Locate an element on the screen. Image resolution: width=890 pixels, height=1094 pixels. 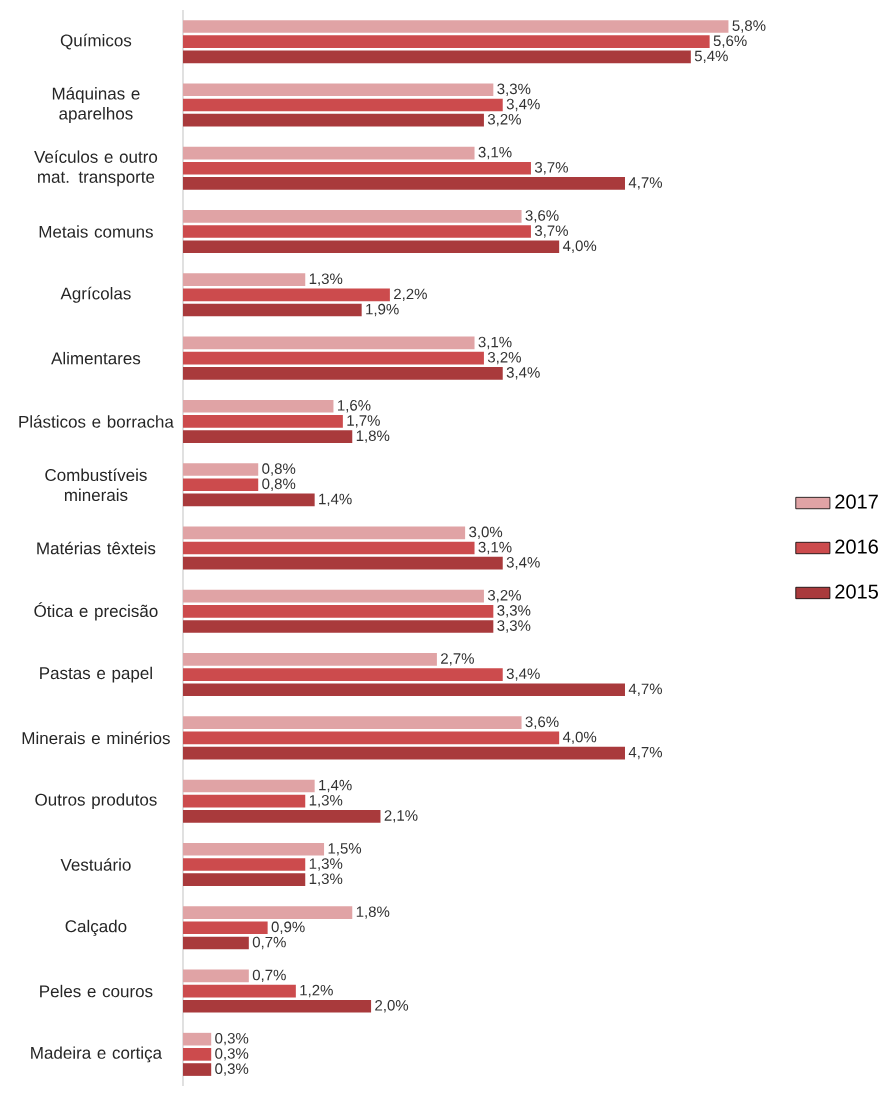
y-tick-label: Plásticos e borracha is located at coordinates (96, 421).